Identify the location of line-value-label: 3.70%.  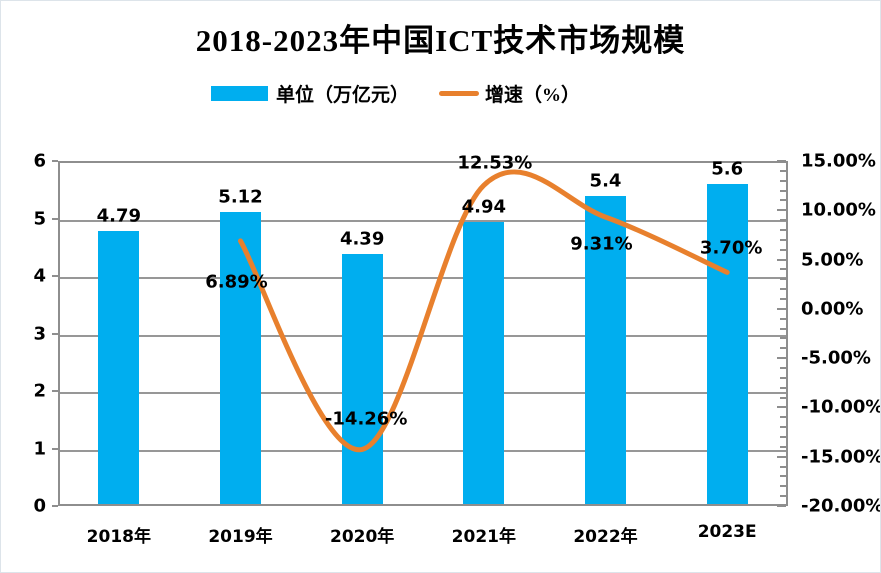
(731, 248).